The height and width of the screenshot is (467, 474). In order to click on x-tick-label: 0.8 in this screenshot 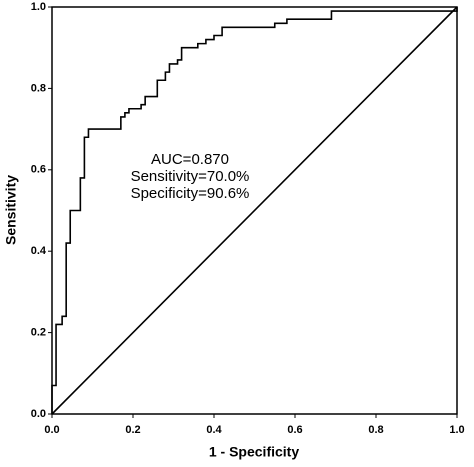, I will do `click(375, 430)`.